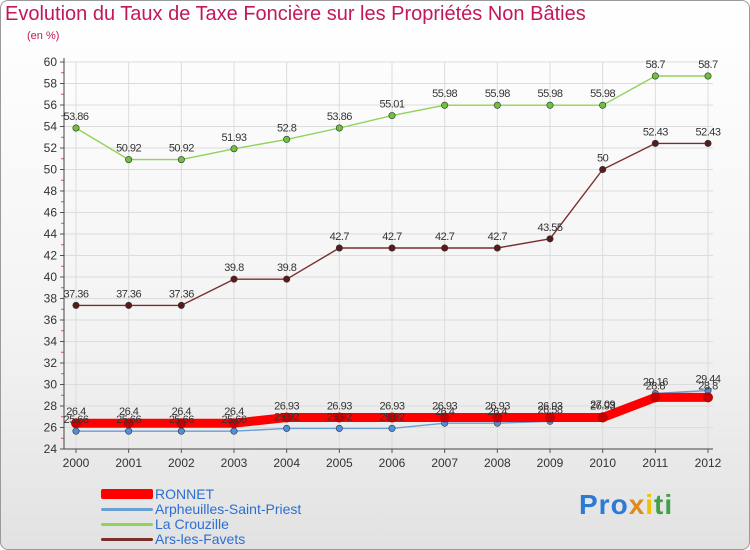 This screenshot has height=550, width=750. What do you see at coordinates (650, 504) in the screenshot?
I see `logo-part: i` at bounding box center [650, 504].